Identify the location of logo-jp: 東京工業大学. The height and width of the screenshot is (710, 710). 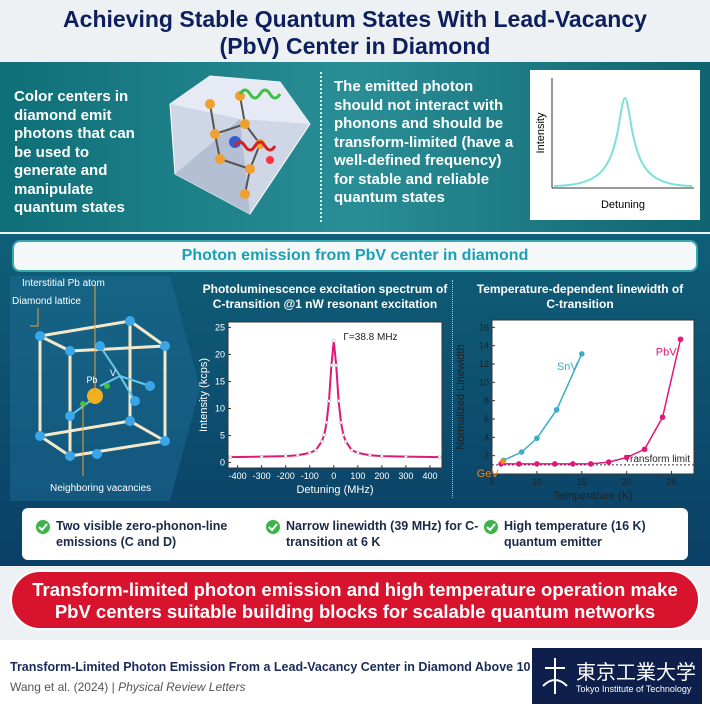
(636, 672).